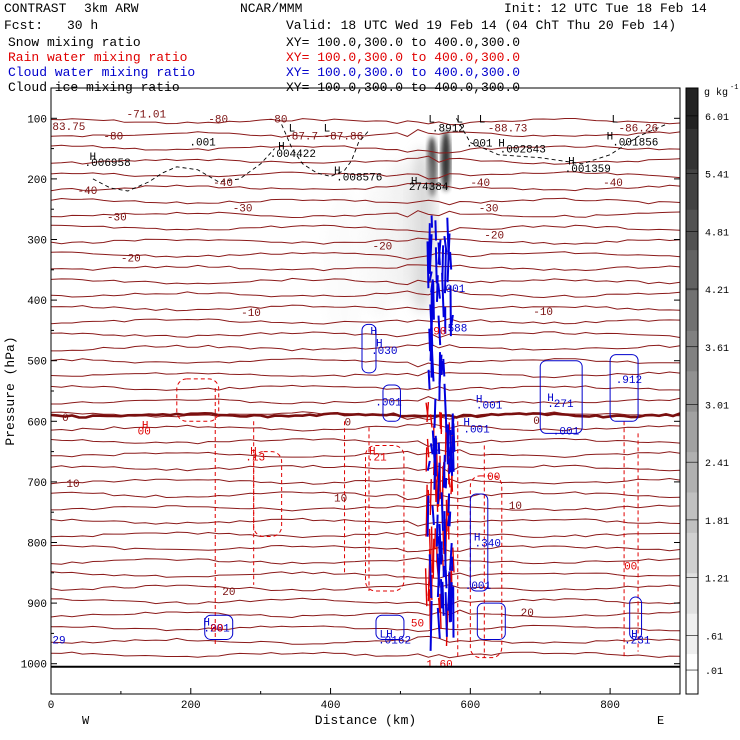  I want to click on legend-cloudwater-xy: XY= 100.0,300.0 to 400.0,300.0, so click(403, 72).